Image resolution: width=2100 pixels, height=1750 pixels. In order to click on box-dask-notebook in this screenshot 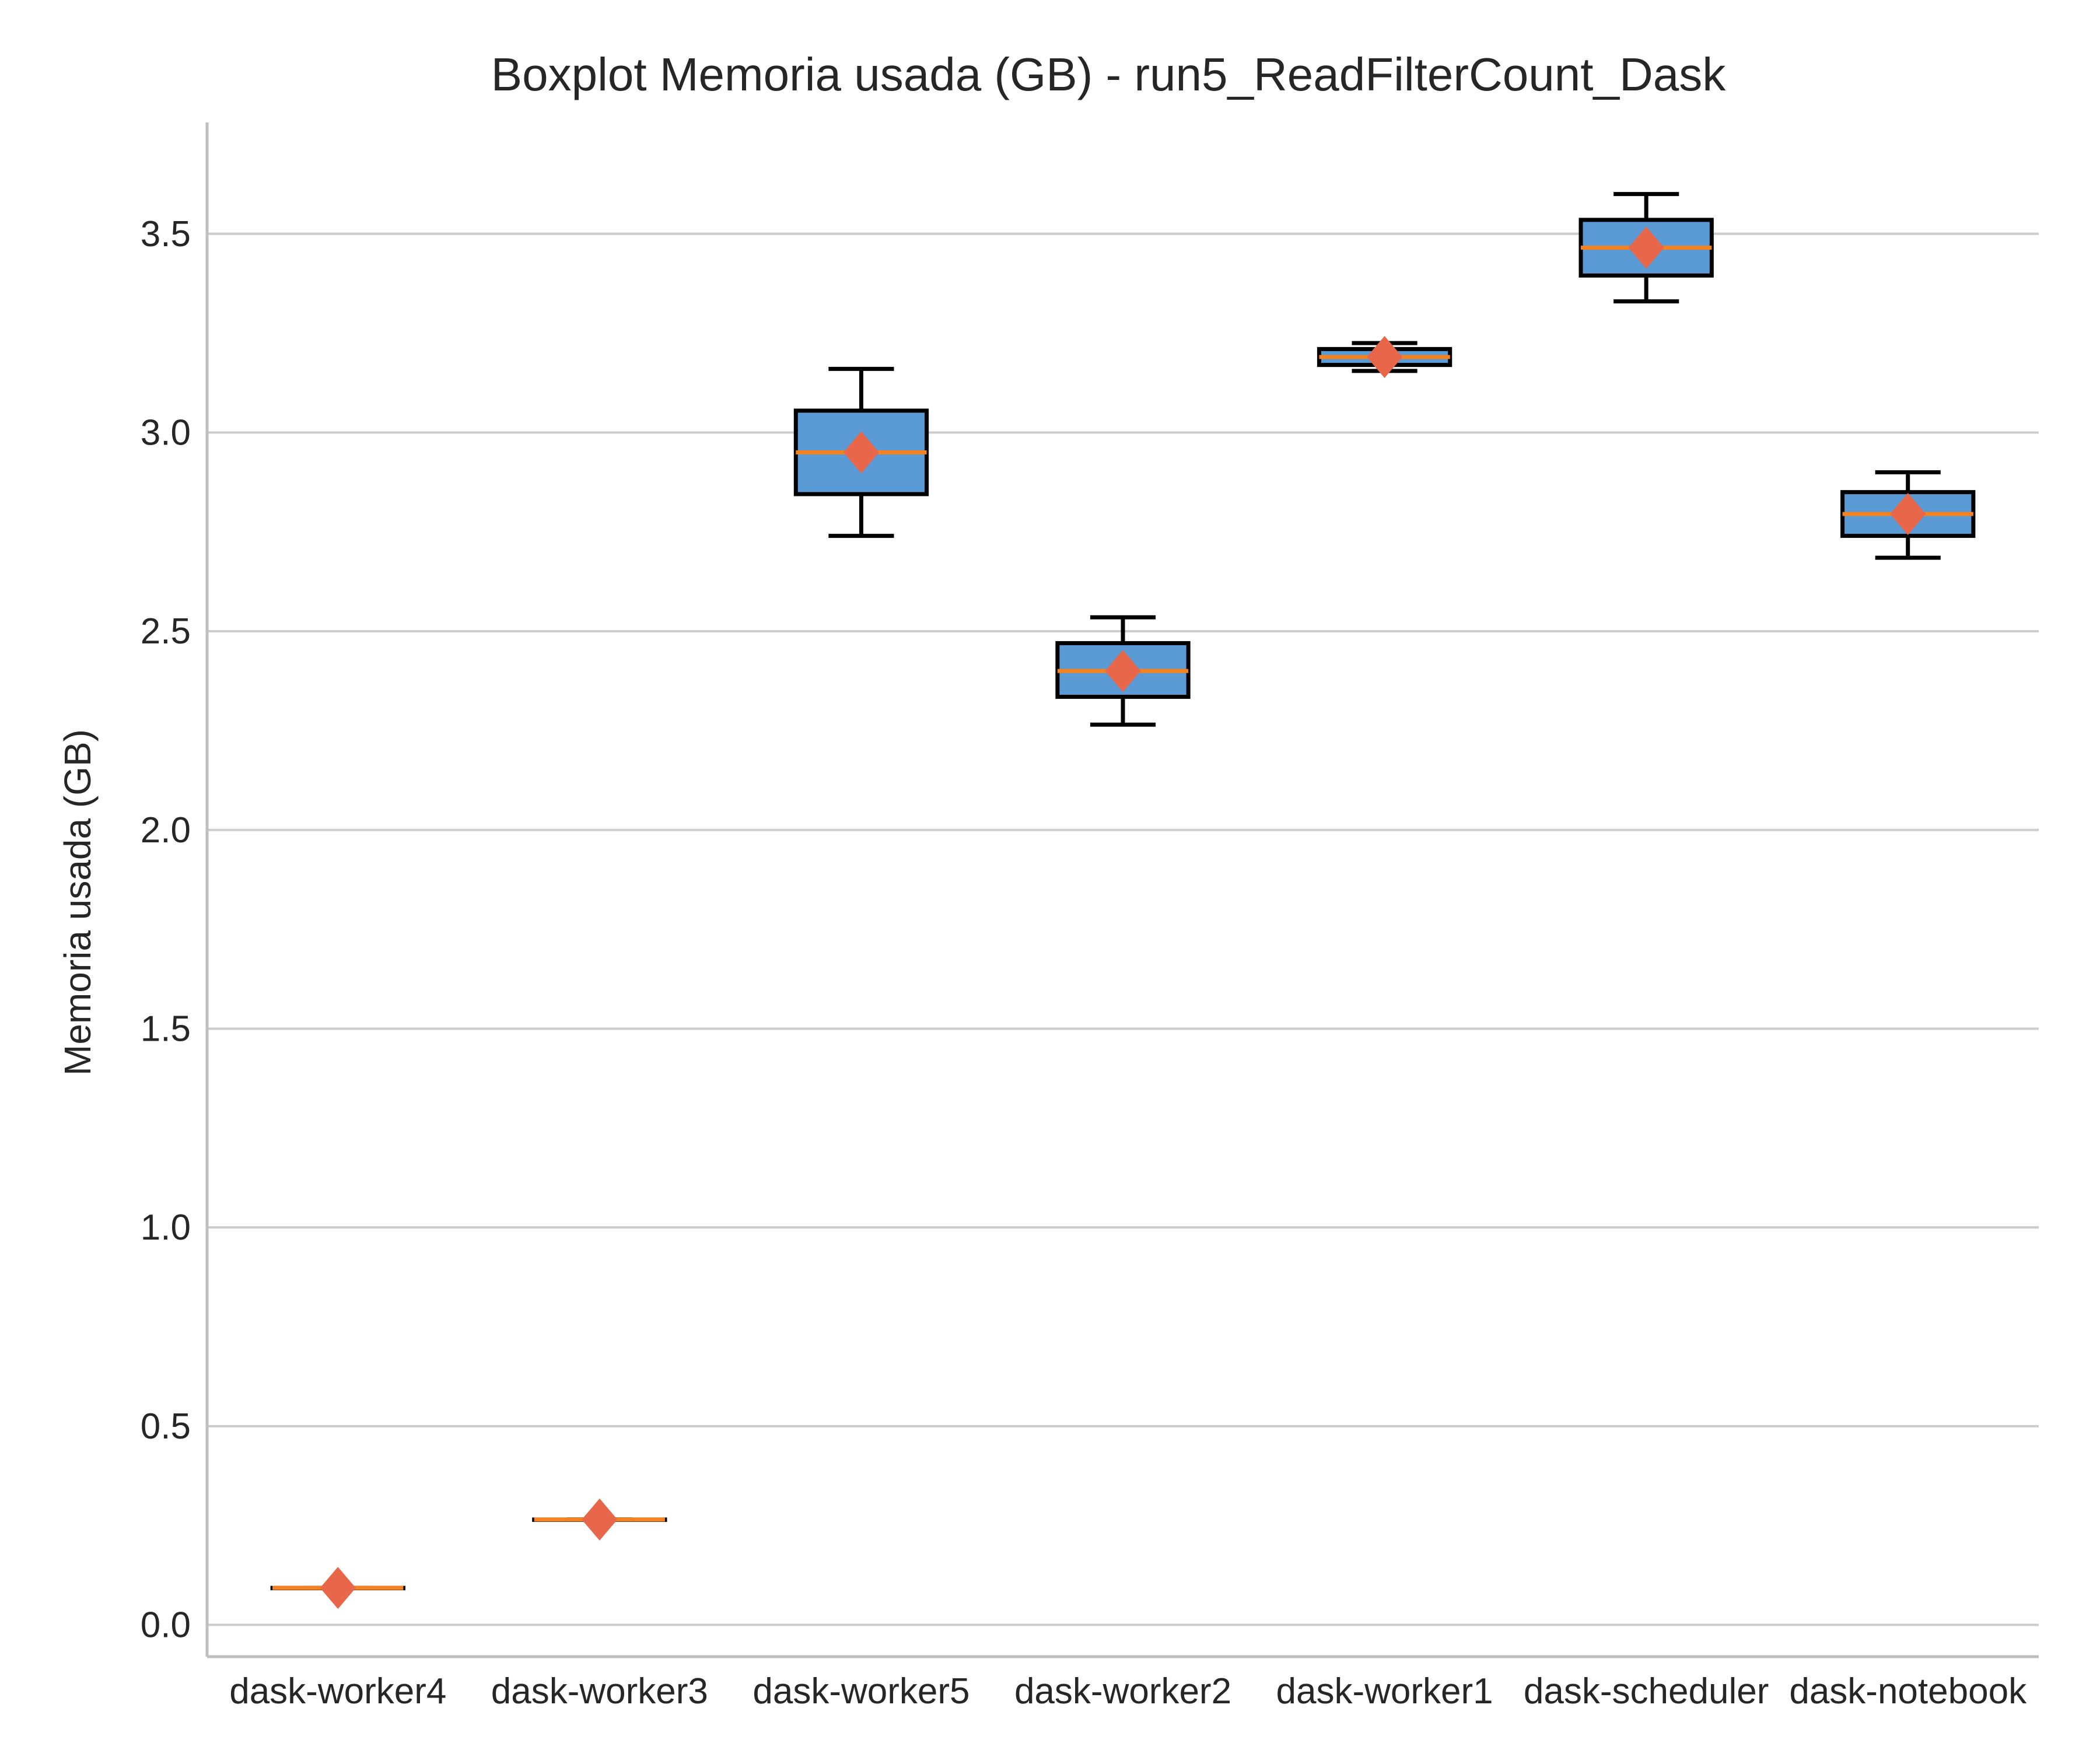, I will do `click(1908, 515)`.